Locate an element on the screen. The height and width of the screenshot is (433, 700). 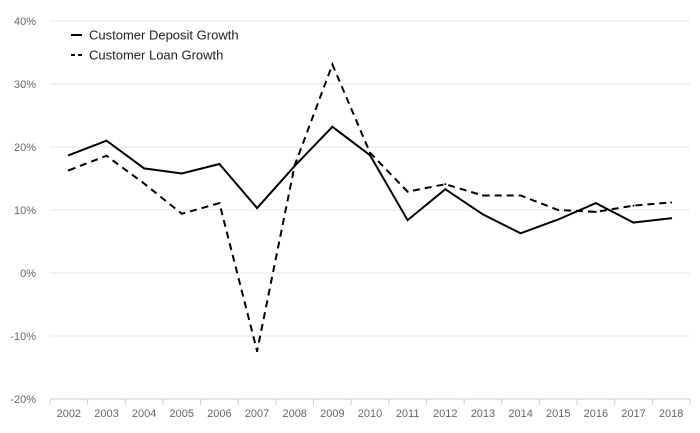
x-tick-label: 2013 is located at coordinates (483, 414).